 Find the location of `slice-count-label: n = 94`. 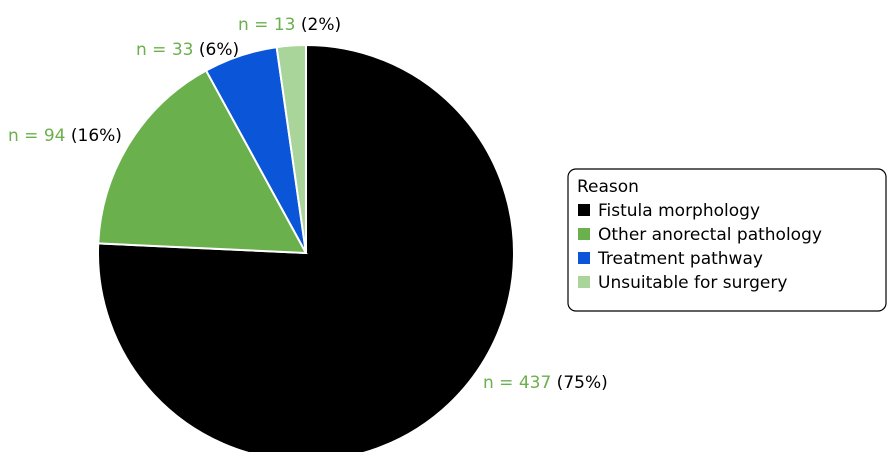

slice-count-label: n = 94 is located at coordinates (36, 136).